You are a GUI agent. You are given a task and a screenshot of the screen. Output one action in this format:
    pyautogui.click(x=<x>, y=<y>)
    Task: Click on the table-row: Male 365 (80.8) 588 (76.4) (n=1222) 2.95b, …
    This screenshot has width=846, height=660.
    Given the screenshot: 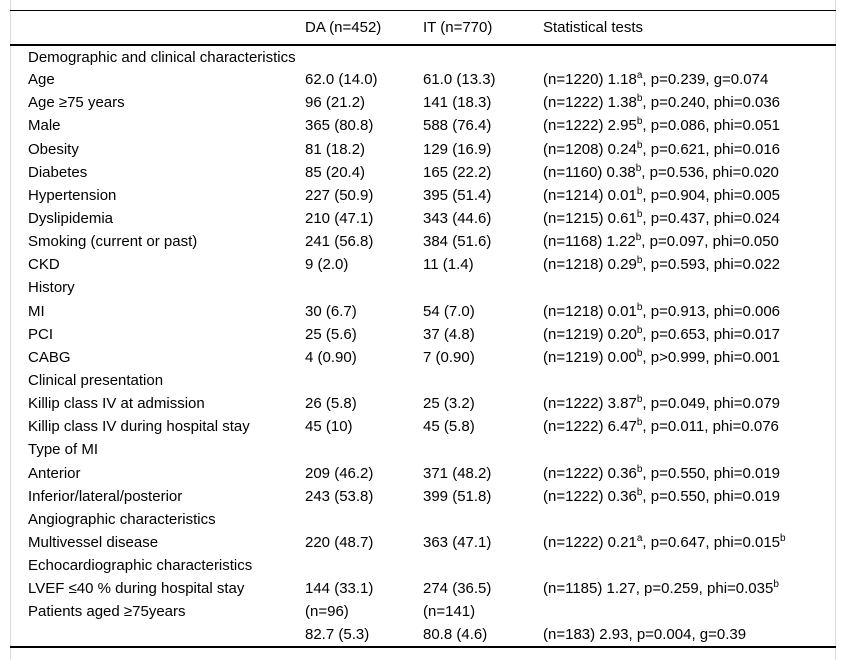 What is the action you would take?
    pyautogui.click(x=423, y=125)
    